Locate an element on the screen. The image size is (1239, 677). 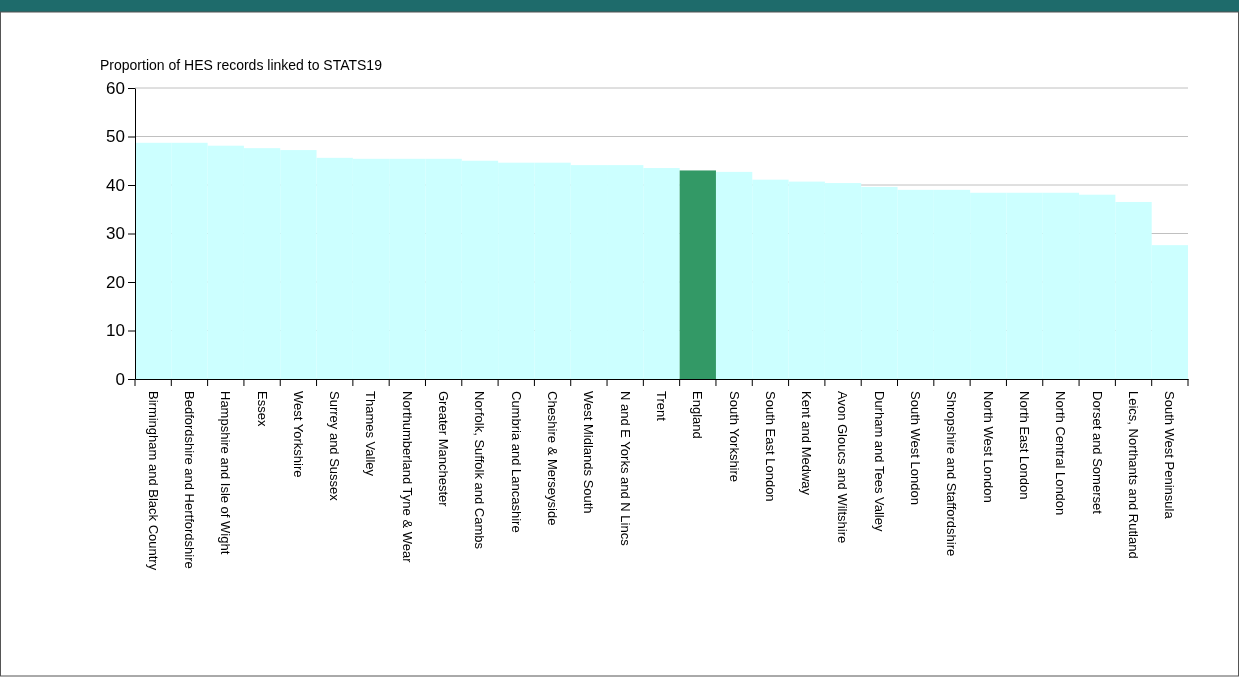
x-tick-label: North West London is located at coordinates (988, 447).